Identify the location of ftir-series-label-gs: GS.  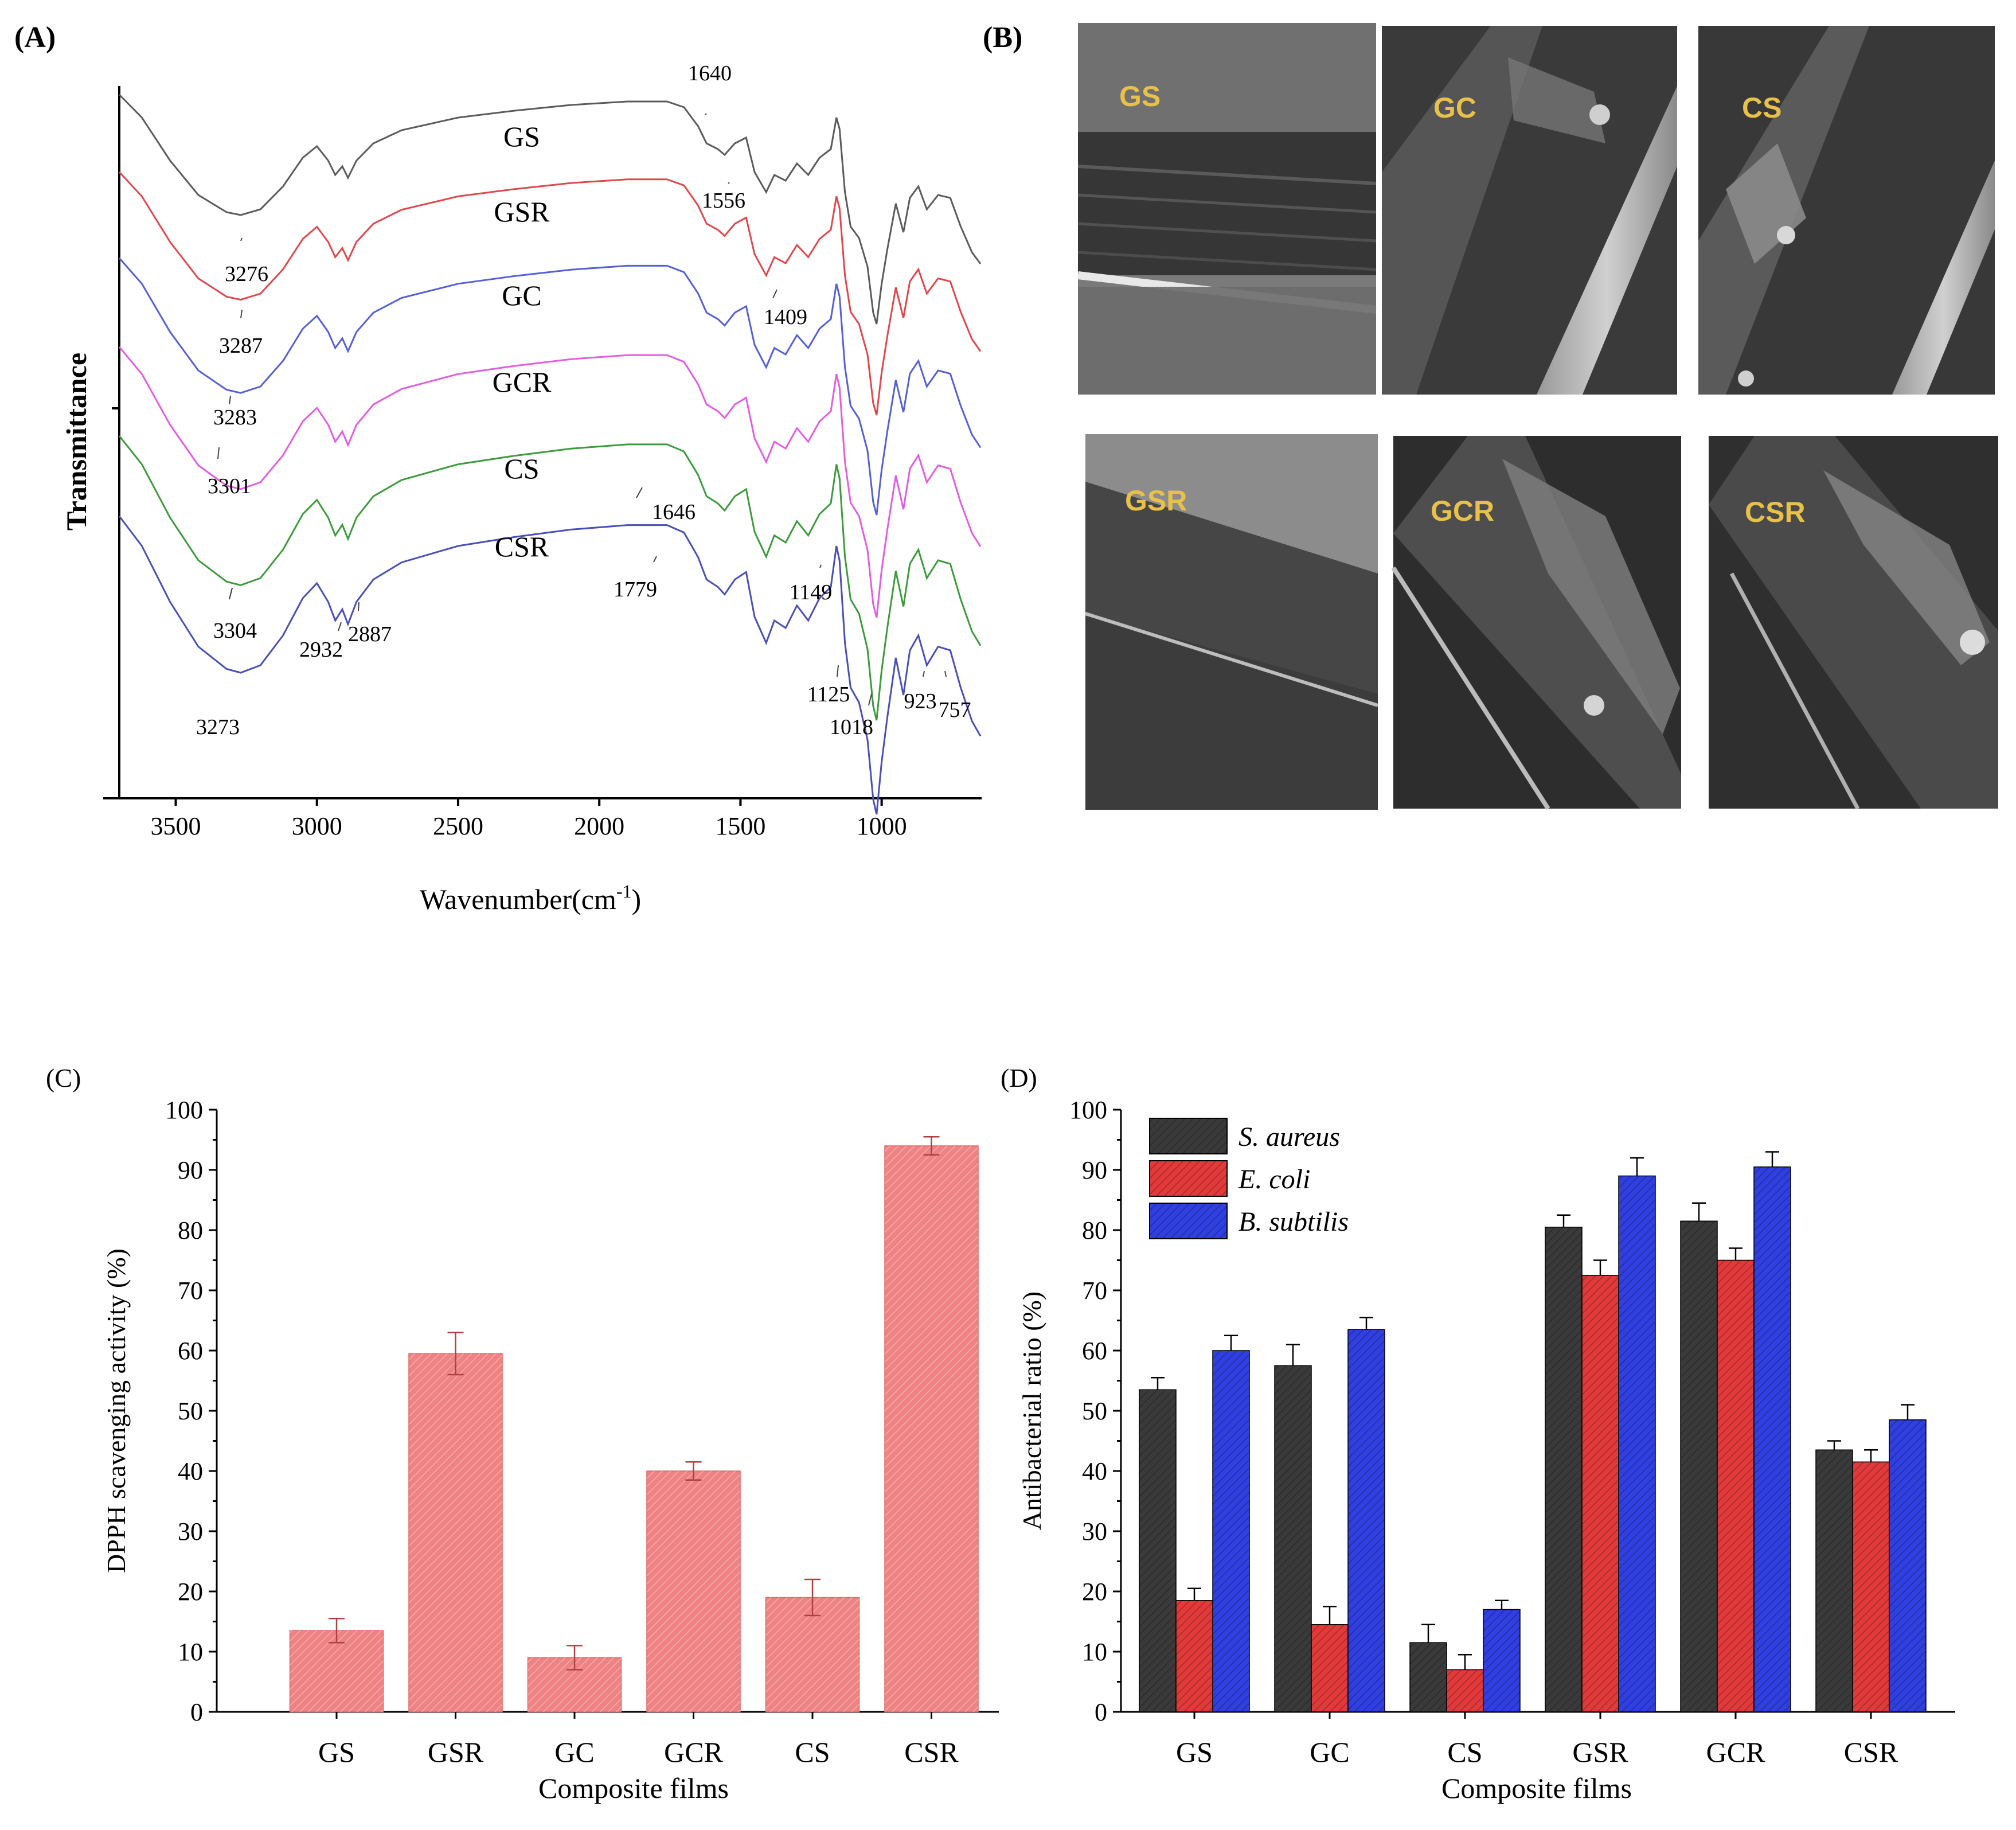
(521, 136).